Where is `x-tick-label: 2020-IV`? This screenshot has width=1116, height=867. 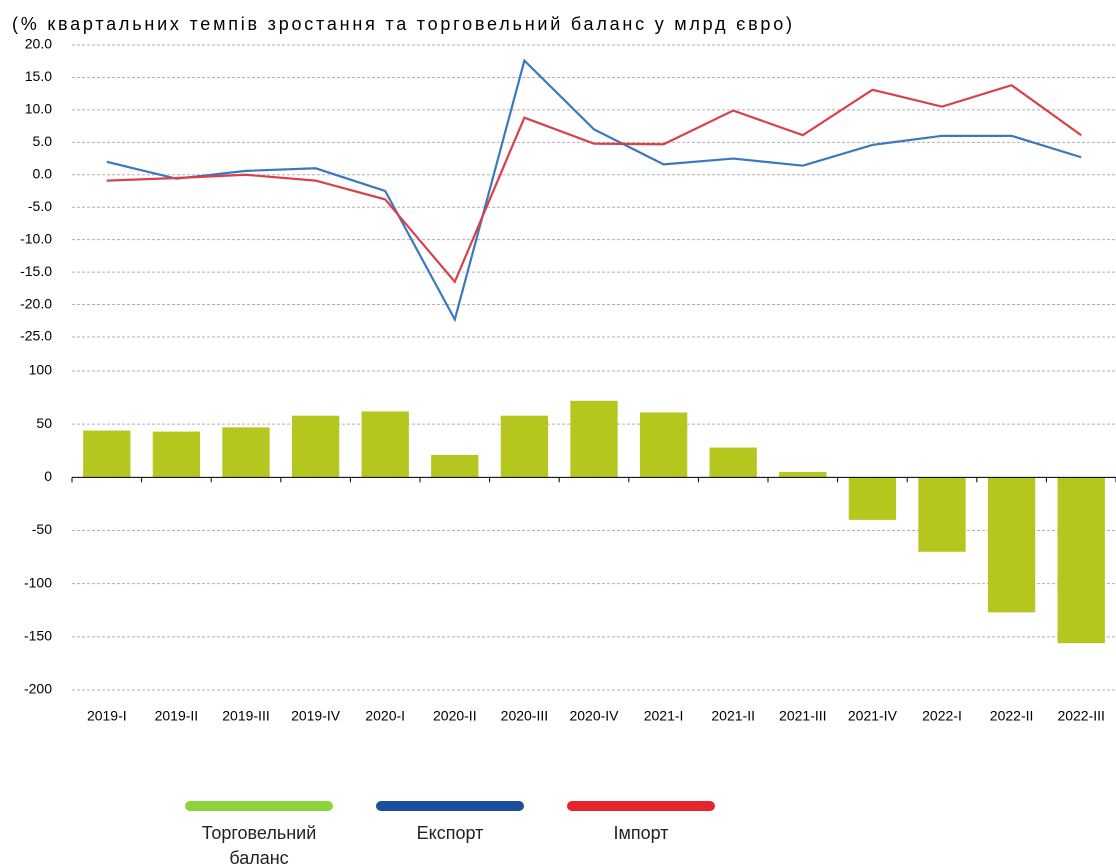
x-tick-label: 2020-IV is located at coordinates (594, 716).